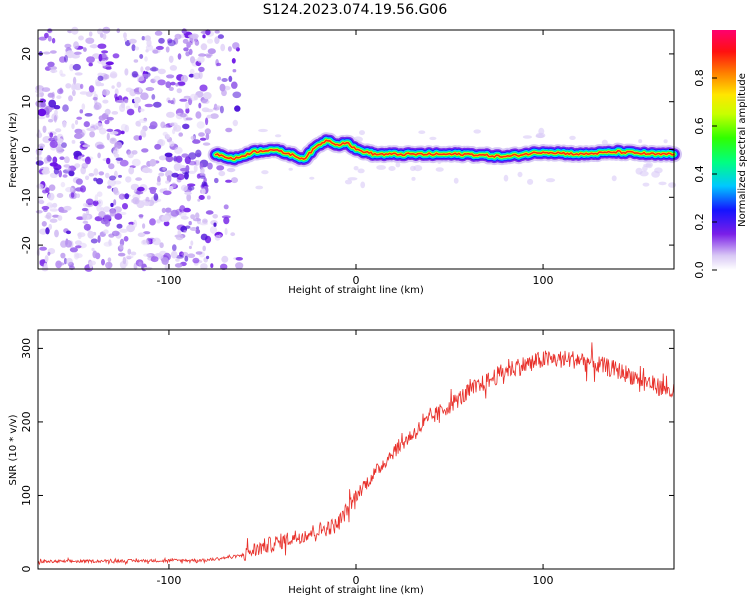 This screenshot has width=750, height=600. What do you see at coordinates (356, 280) in the screenshot?
I see `x-tick-label: 0` at bounding box center [356, 280].